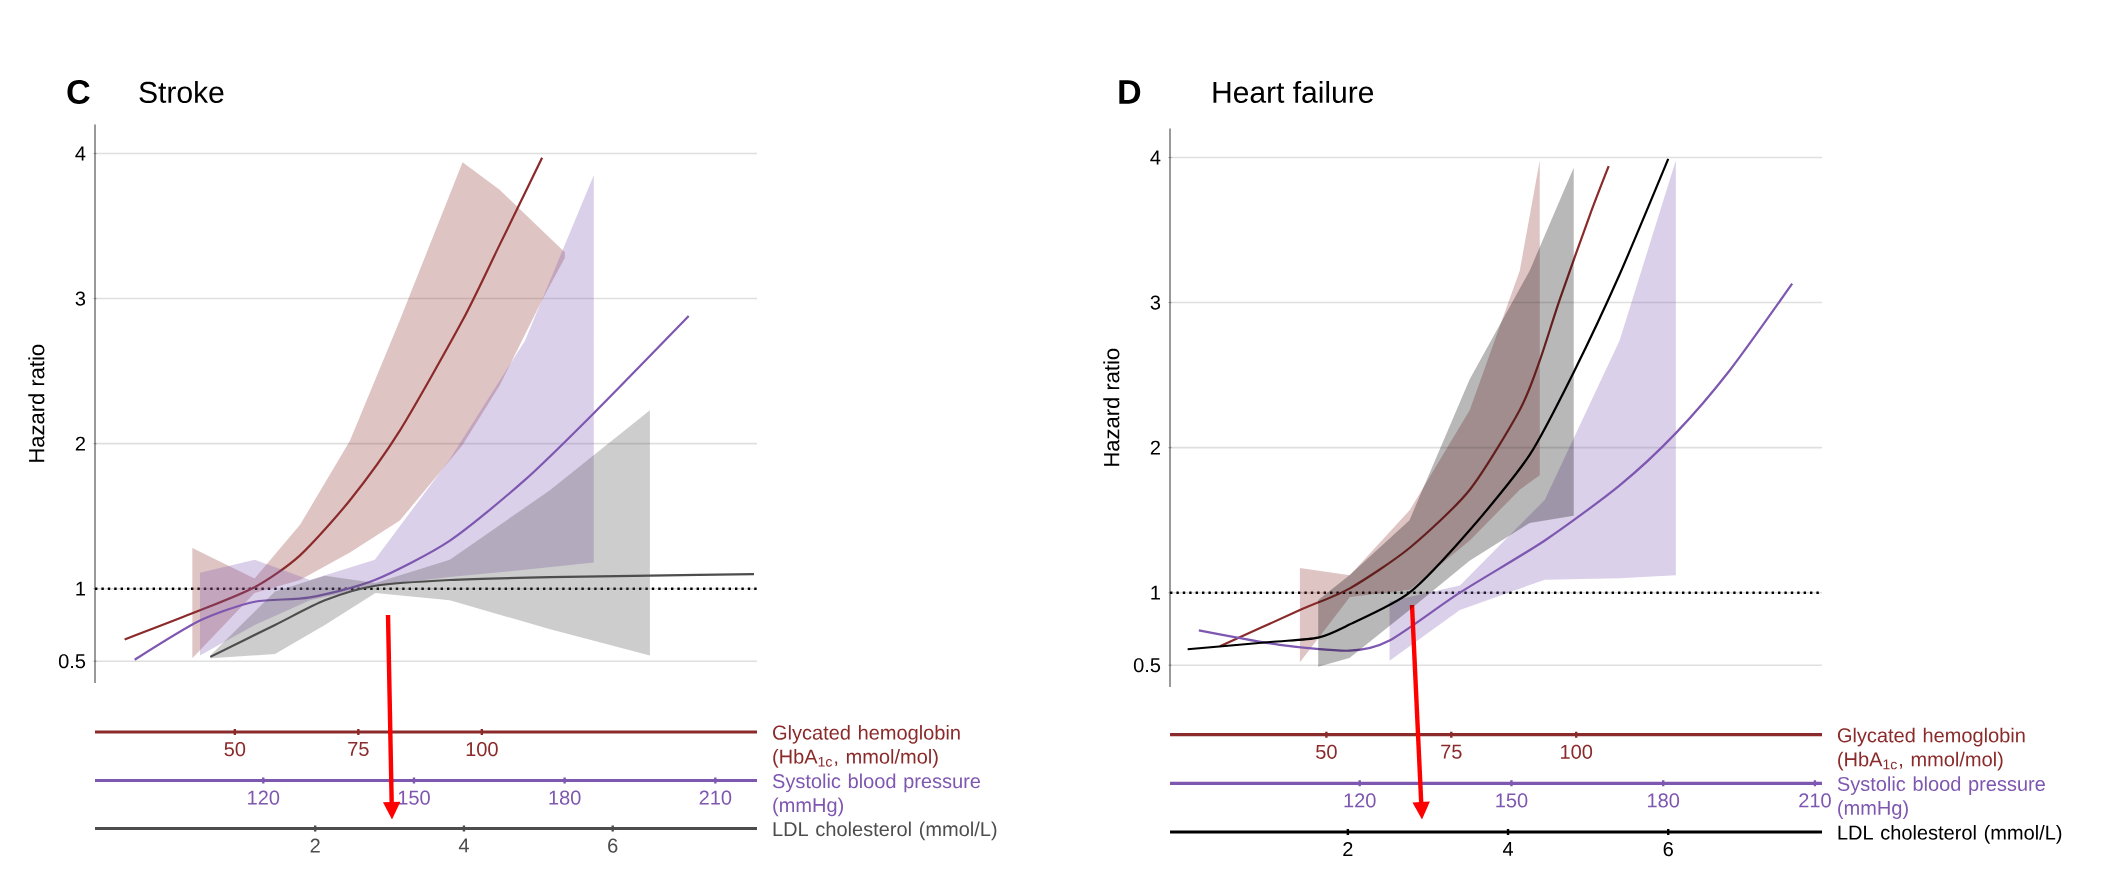 This screenshot has width=2119, height=888. I want to click on text: C, so click(78, 92).